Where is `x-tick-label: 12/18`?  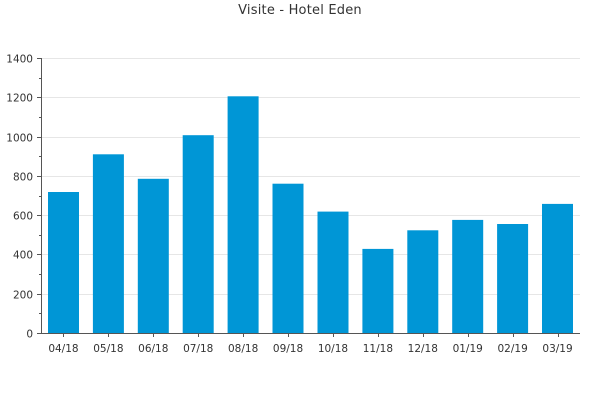
x-tick-label: 12/18 is located at coordinates (423, 349).